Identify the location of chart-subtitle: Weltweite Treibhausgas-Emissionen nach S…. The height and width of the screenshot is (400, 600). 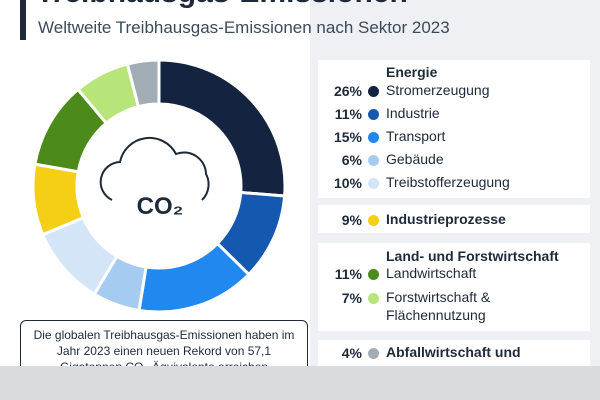
(244, 27).